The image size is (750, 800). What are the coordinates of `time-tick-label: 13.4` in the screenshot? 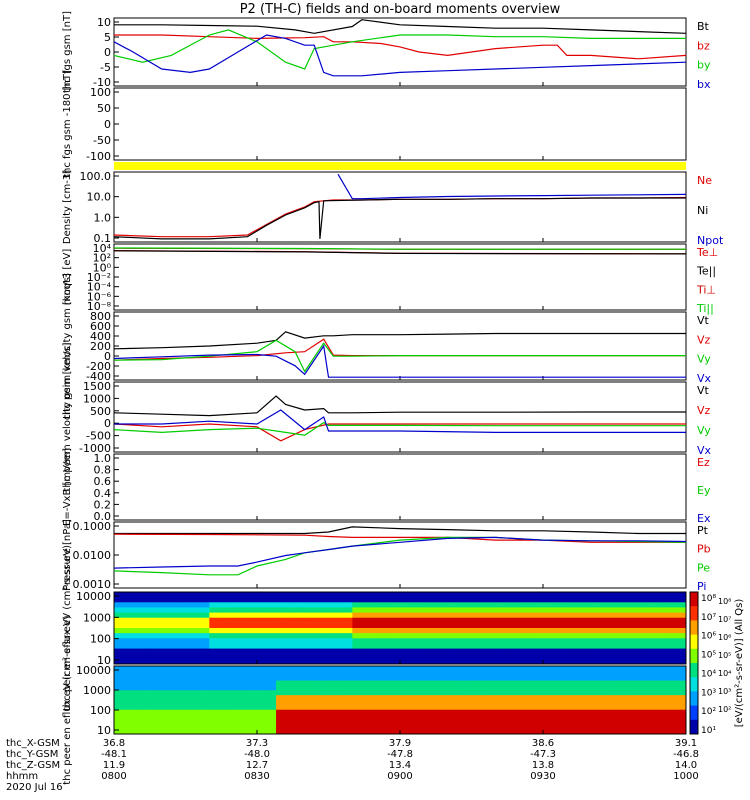 It's located at (400, 765).